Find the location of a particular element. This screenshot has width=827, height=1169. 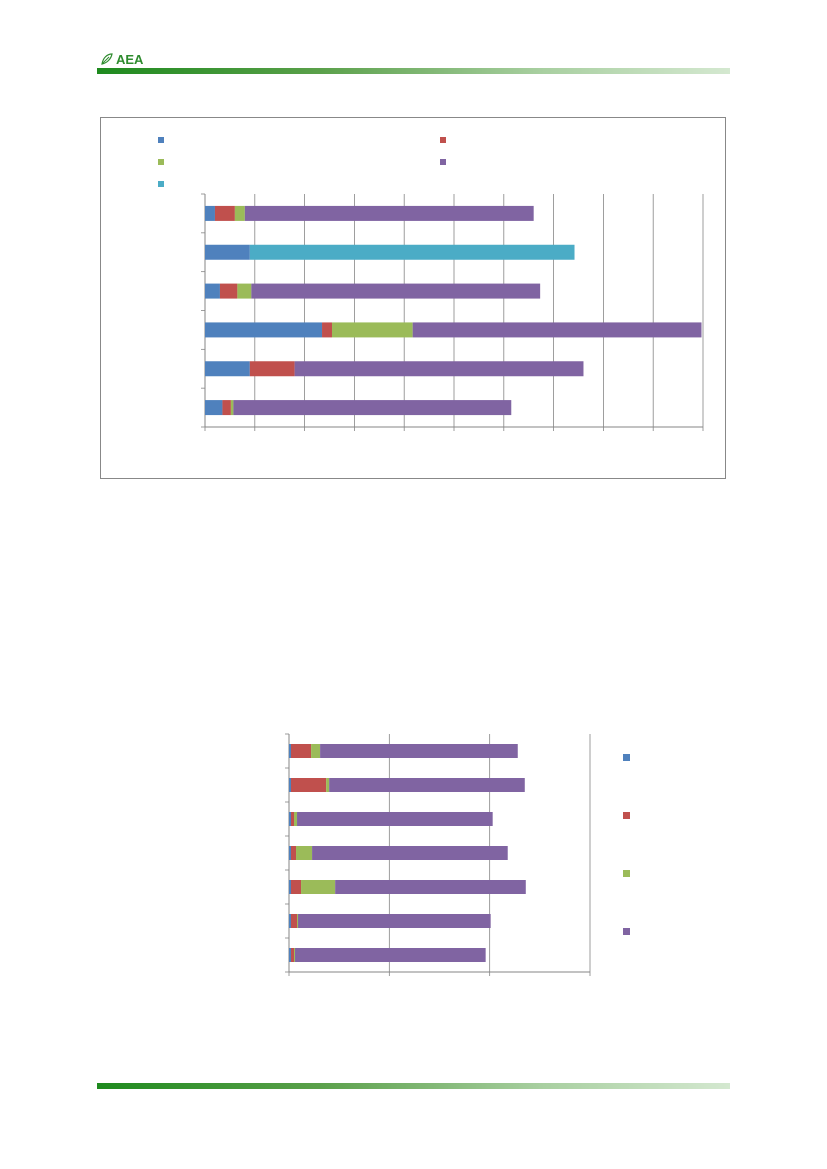

bar-segment-c1-s4-r1 is located at coordinates (389, 213).